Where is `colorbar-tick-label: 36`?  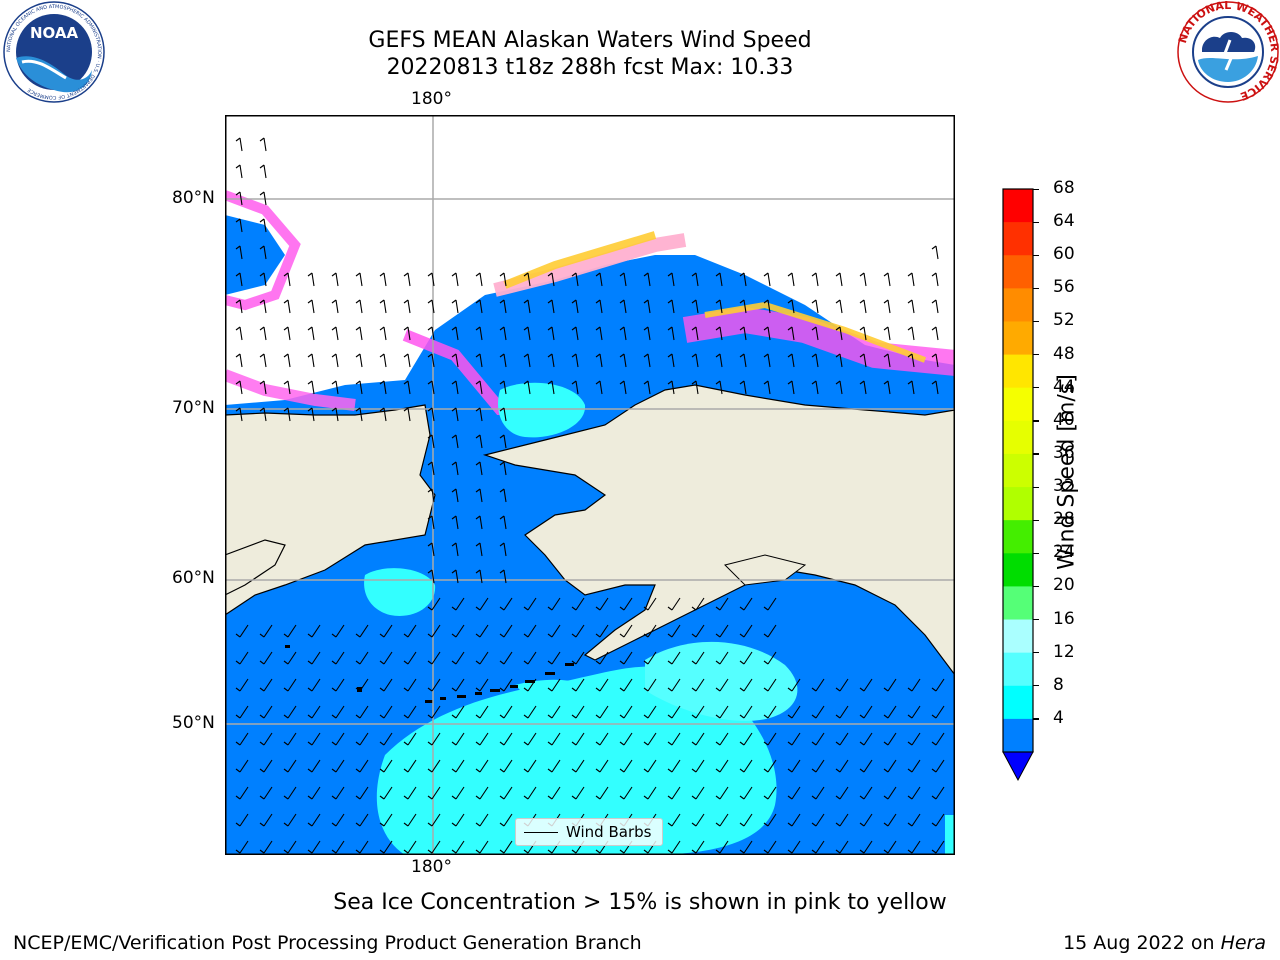
colorbar-tick-label: 36 is located at coordinates (1064, 452).